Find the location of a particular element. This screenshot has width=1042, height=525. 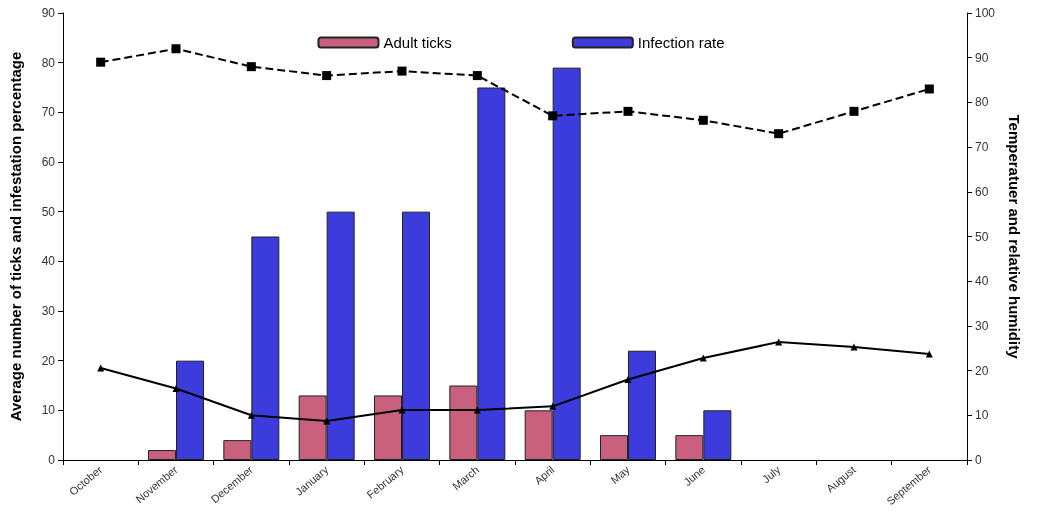

y2-tick-label: 100 is located at coordinates (985, 13).